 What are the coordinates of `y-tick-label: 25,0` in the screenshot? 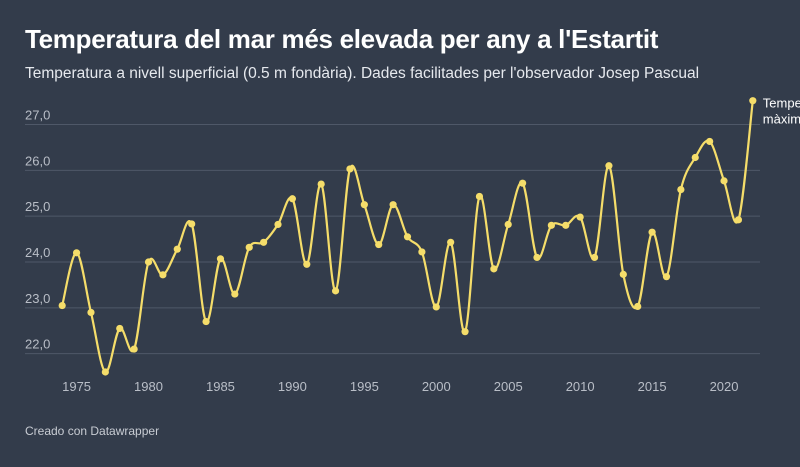 It's located at (37, 206).